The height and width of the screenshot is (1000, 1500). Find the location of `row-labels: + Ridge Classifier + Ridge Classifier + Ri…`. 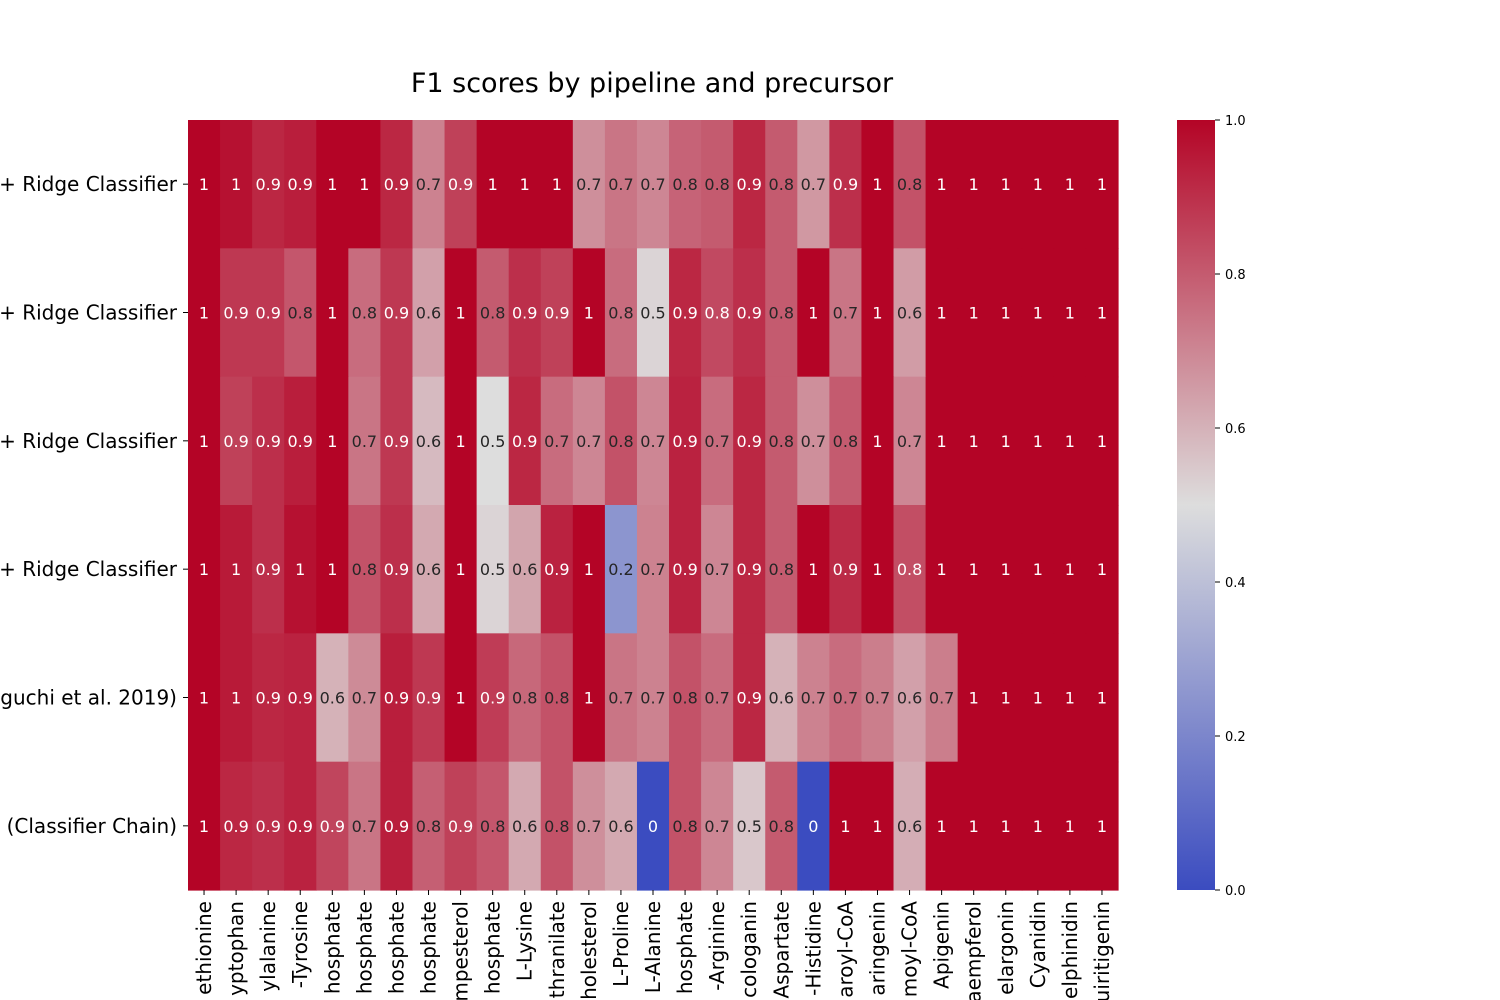

row-labels: + Ridge Classifier + Ridge Classifier + Ri… is located at coordinates (94, 505).